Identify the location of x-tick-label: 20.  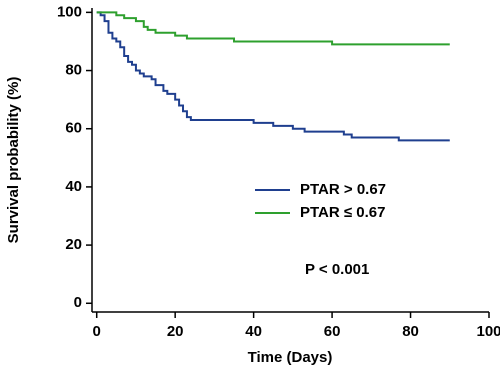
(175, 331).